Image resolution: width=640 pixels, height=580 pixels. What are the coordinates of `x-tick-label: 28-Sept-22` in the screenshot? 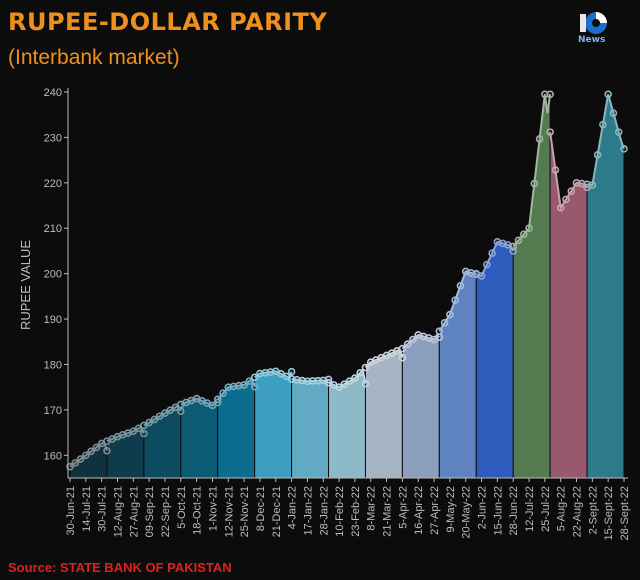 It's located at (625, 513).